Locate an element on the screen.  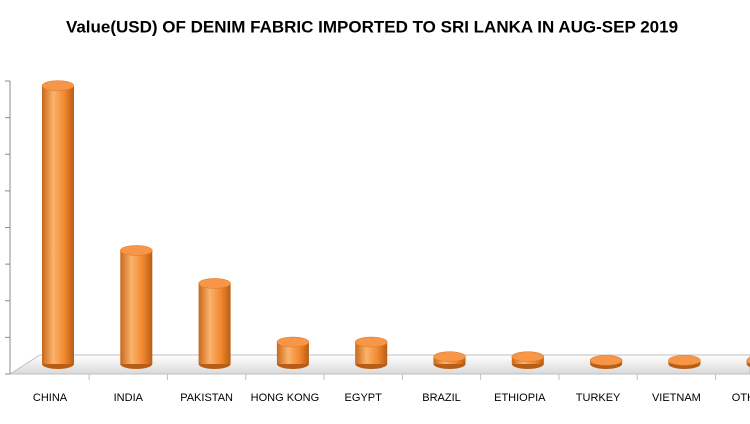
x-tick-label: VIETNAM is located at coordinates (676, 398).